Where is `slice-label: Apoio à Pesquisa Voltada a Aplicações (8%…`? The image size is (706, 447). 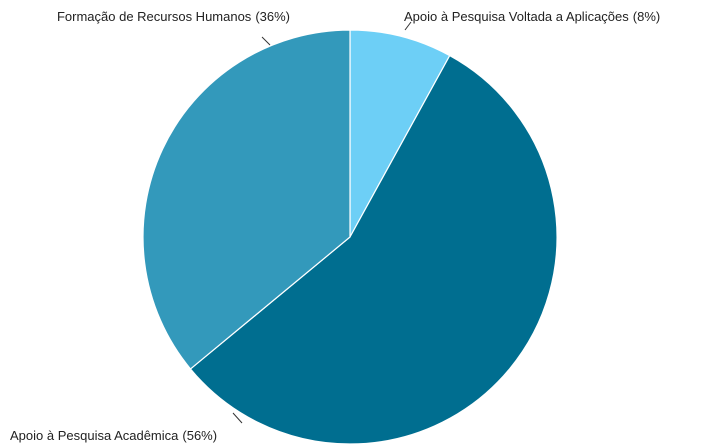
slice-label: Apoio à Pesquisa Voltada a Aplicações (8%… is located at coordinates (532, 16).